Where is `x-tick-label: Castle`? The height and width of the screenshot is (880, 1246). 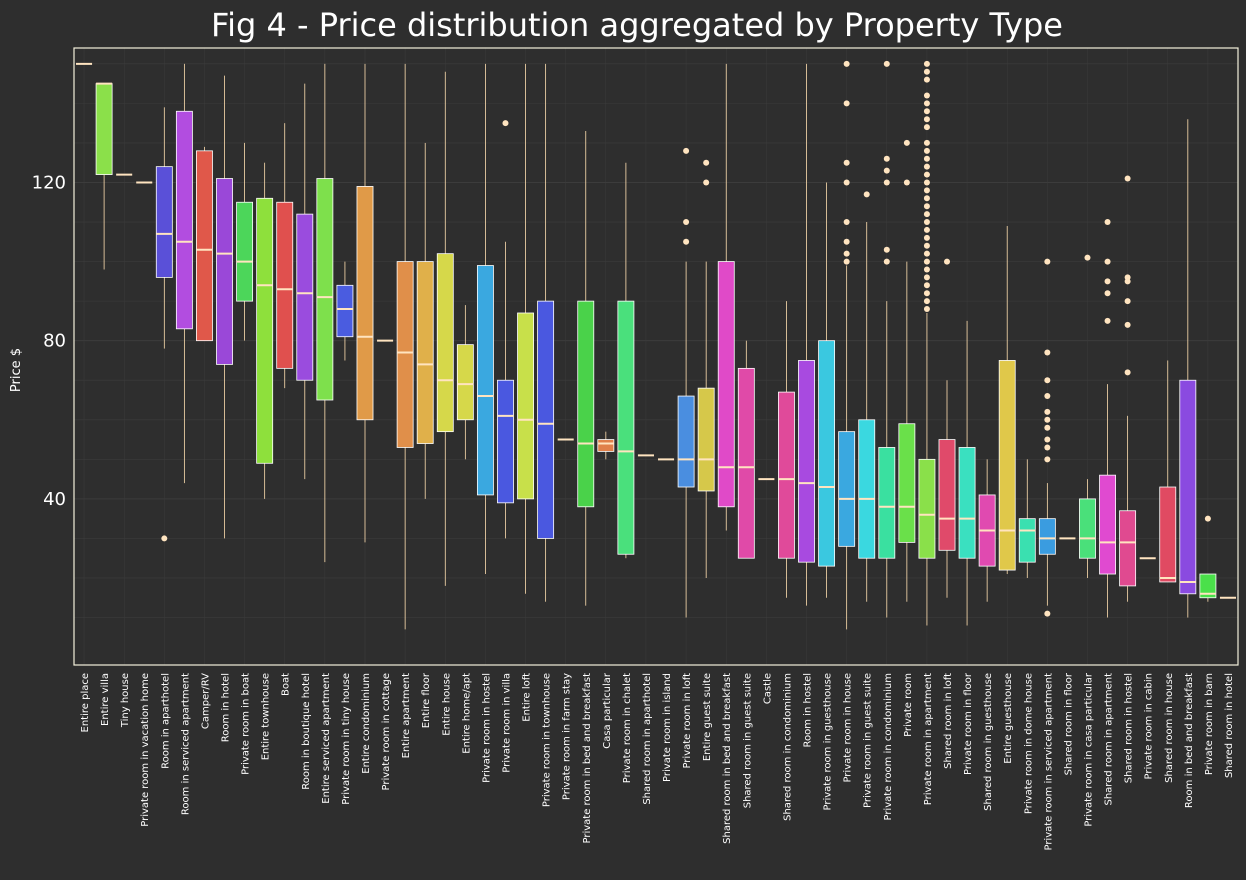 x-tick-label: Castle is located at coordinates (767, 688).